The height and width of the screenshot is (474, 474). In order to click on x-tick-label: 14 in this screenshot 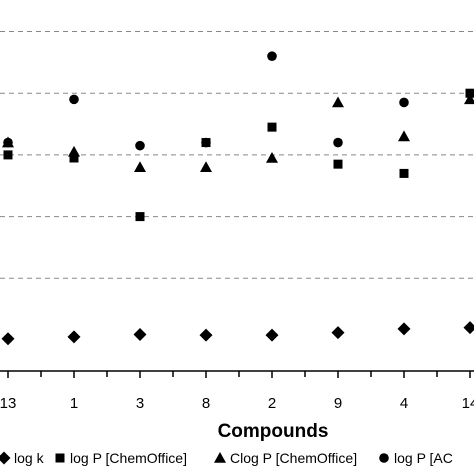, I will do `click(468, 403)`.